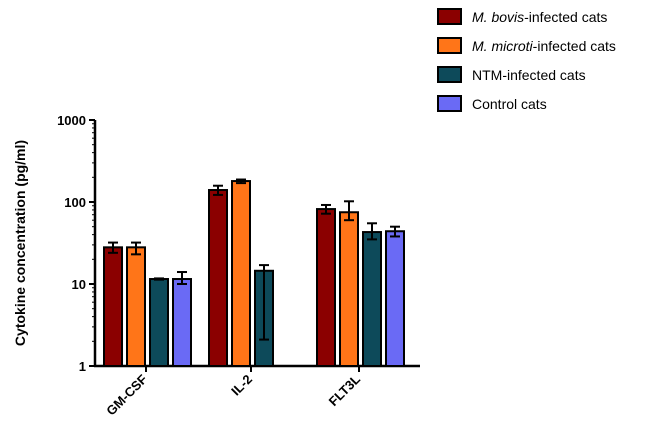 This screenshot has height=425, width=653. What do you see at coordinates (71, 120) in the screenshot?
I see `y-tick-label: 1000` at bounding box center [71, 120].